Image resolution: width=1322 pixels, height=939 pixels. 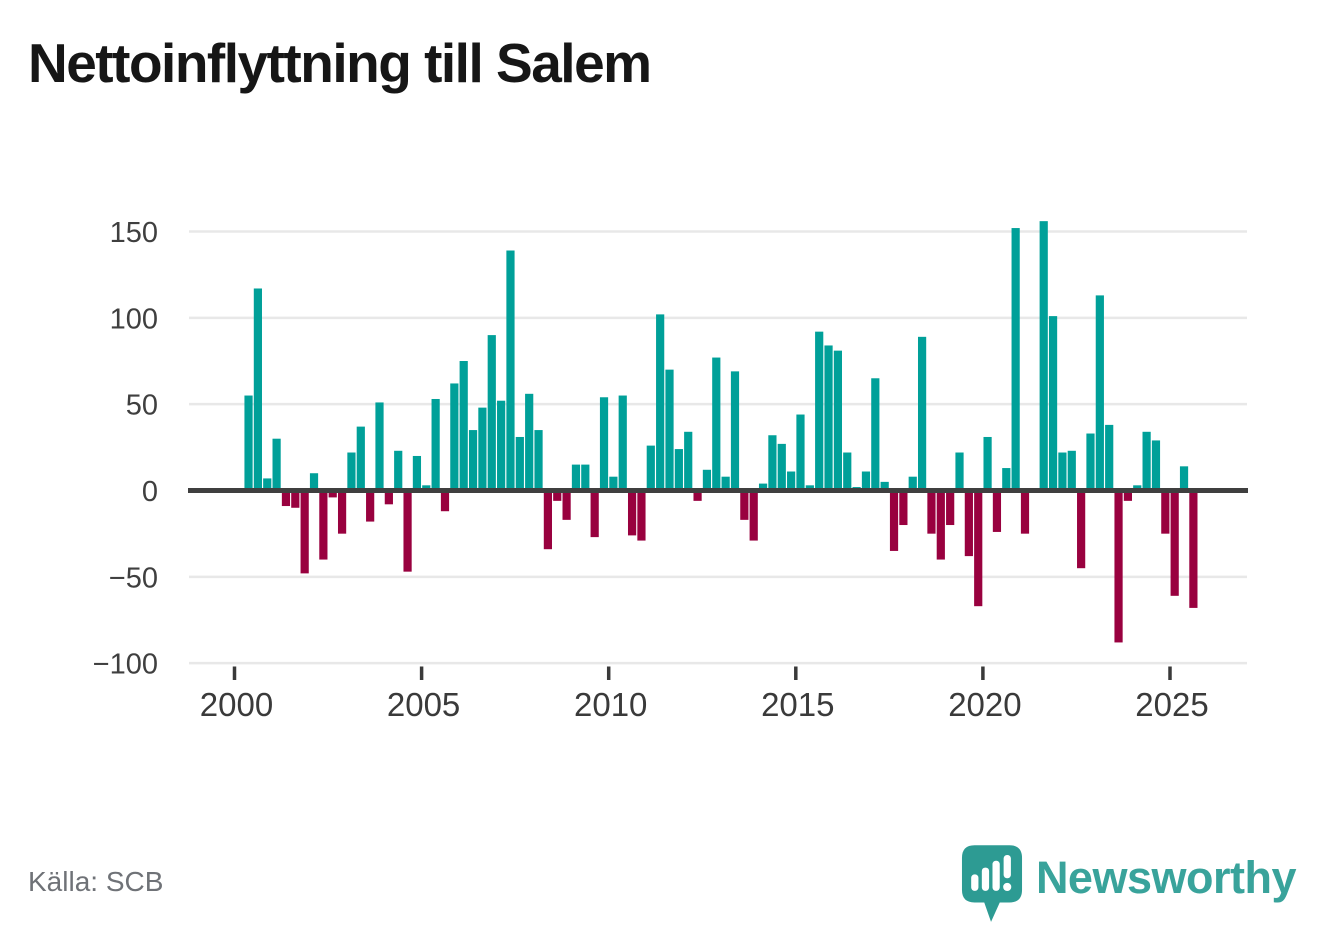 What do you see at coordinates (1015, 359) in the screenshot?
I see `bar-2020-Q4` at bounding box center [1015, 359].